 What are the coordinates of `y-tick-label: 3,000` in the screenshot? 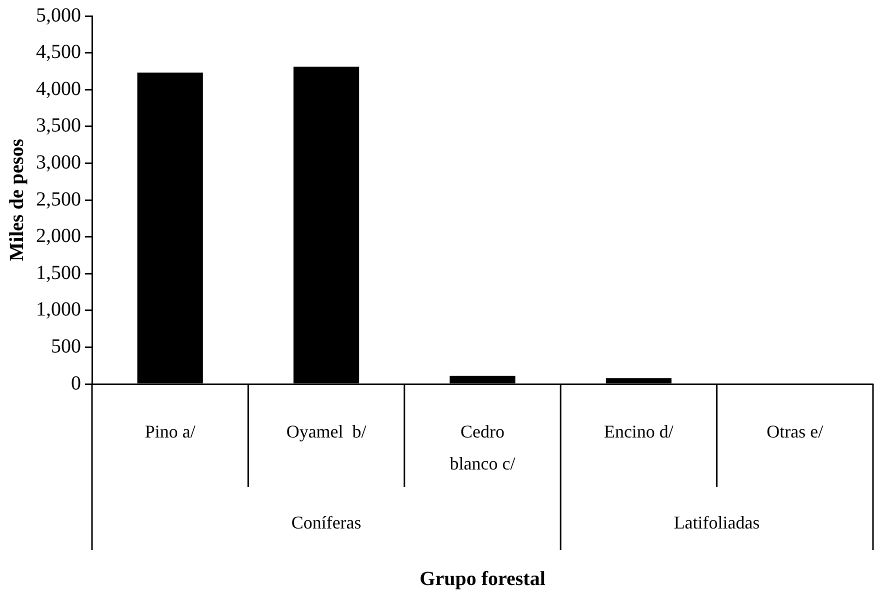 It's located at (58, 162).